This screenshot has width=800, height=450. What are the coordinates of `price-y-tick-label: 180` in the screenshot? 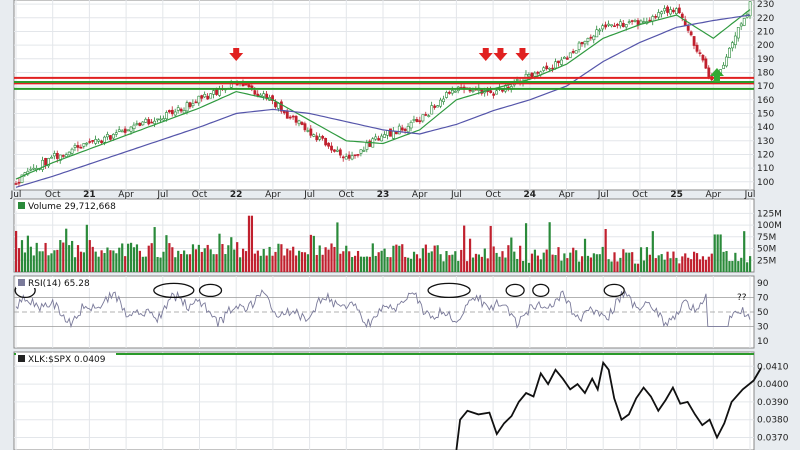 It's located at (765, 73).